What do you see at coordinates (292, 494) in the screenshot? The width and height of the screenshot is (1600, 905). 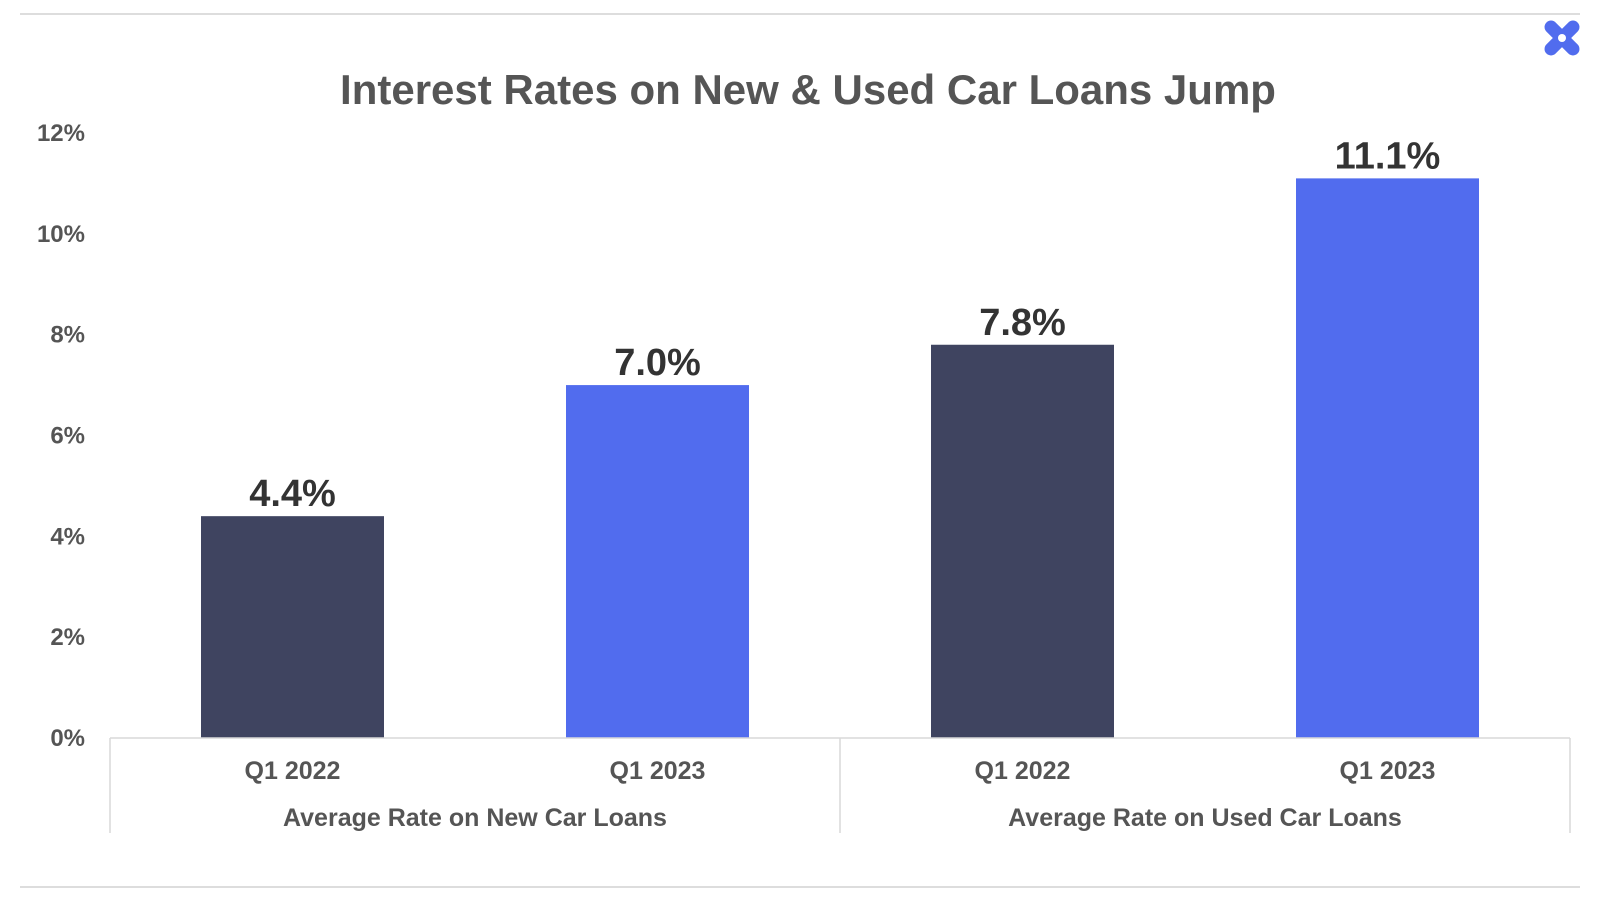 I see `bar-value-label: 4.4%` at bounding box center [292, 494].